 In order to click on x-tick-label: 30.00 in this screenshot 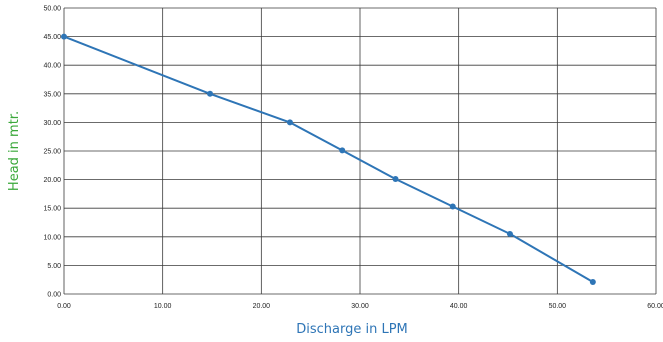, I will do `click(360, 306)`.